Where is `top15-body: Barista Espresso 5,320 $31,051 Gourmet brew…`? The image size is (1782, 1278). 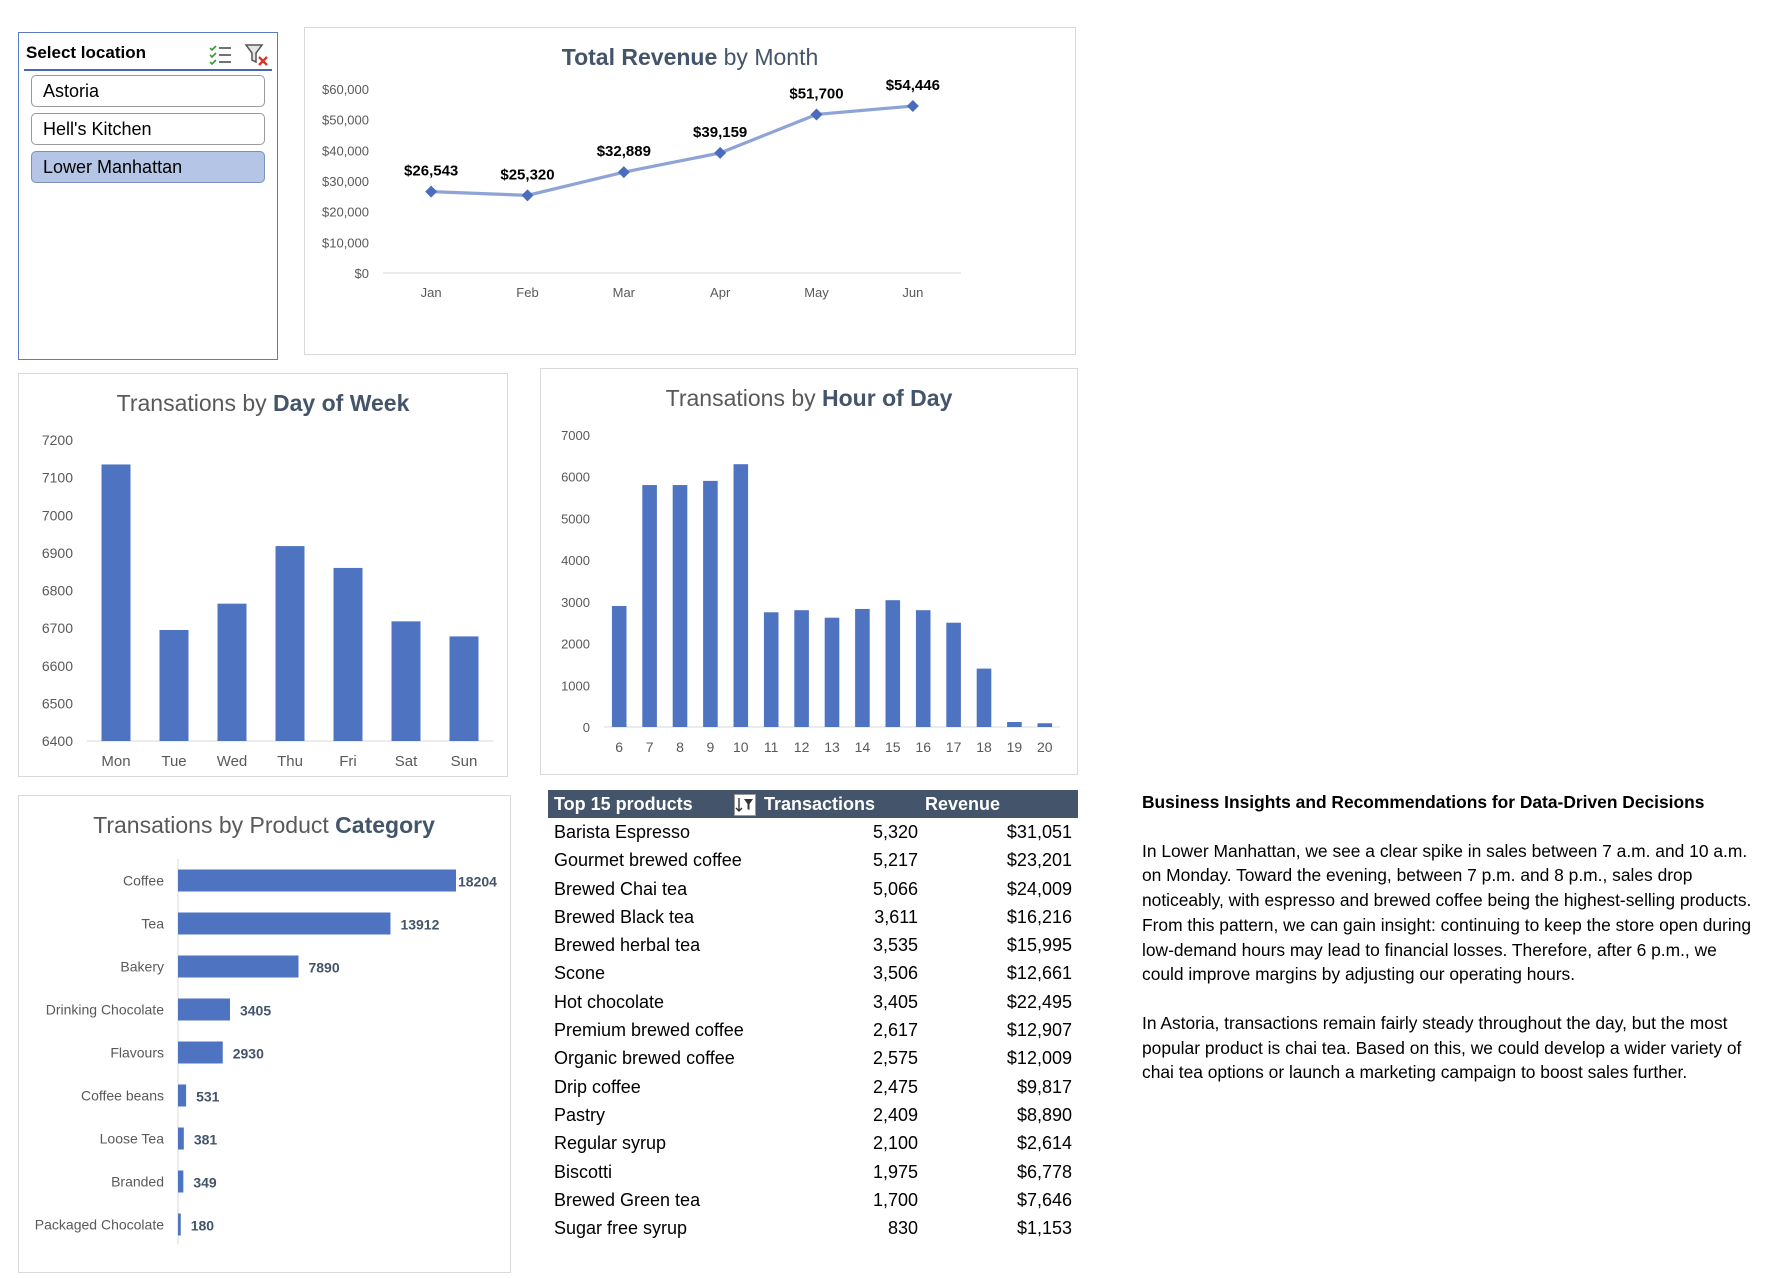 top15-body: Barista Espresso 5,320 $31,051 Gourmet brew… is located at coordinates (813, 1030).